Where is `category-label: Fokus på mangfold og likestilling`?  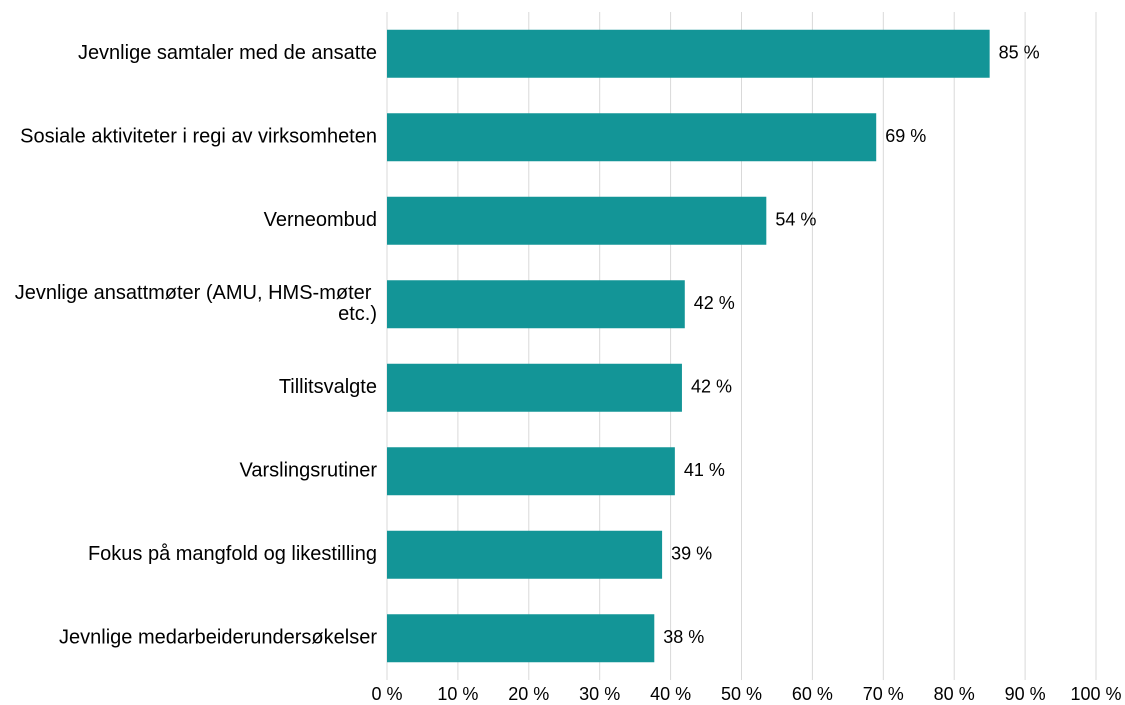 category-label: Fokus på mangfold og likestilling is located at coordinates (232, 554).